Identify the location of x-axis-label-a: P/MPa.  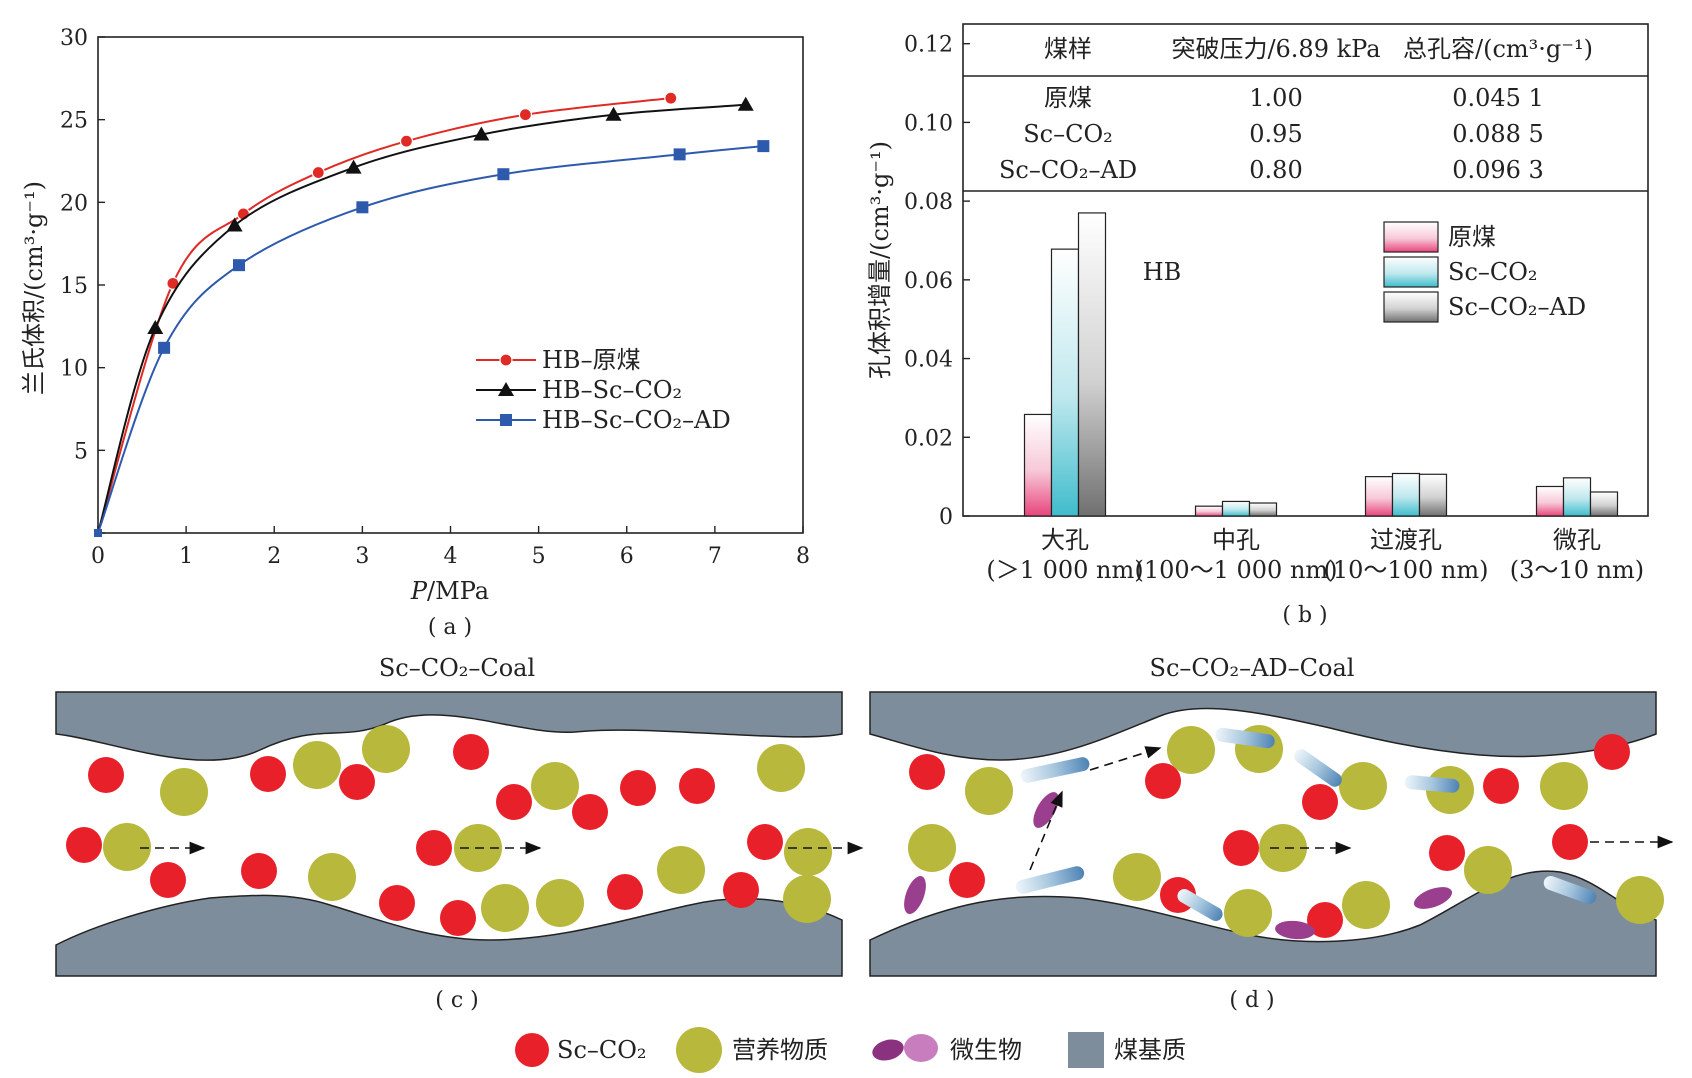
(449, 591).